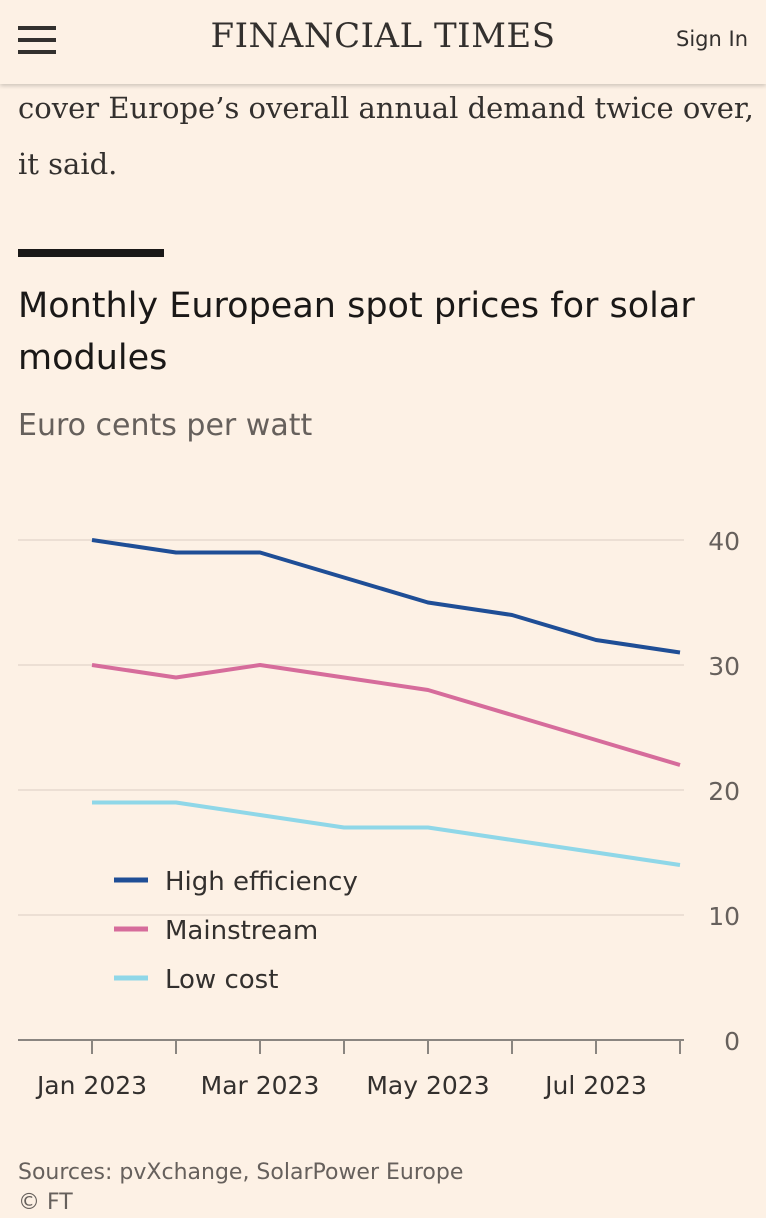 The image size is (766, 1218). I want to click on x-tick-label: Jul 2023, so click(595, 1085).